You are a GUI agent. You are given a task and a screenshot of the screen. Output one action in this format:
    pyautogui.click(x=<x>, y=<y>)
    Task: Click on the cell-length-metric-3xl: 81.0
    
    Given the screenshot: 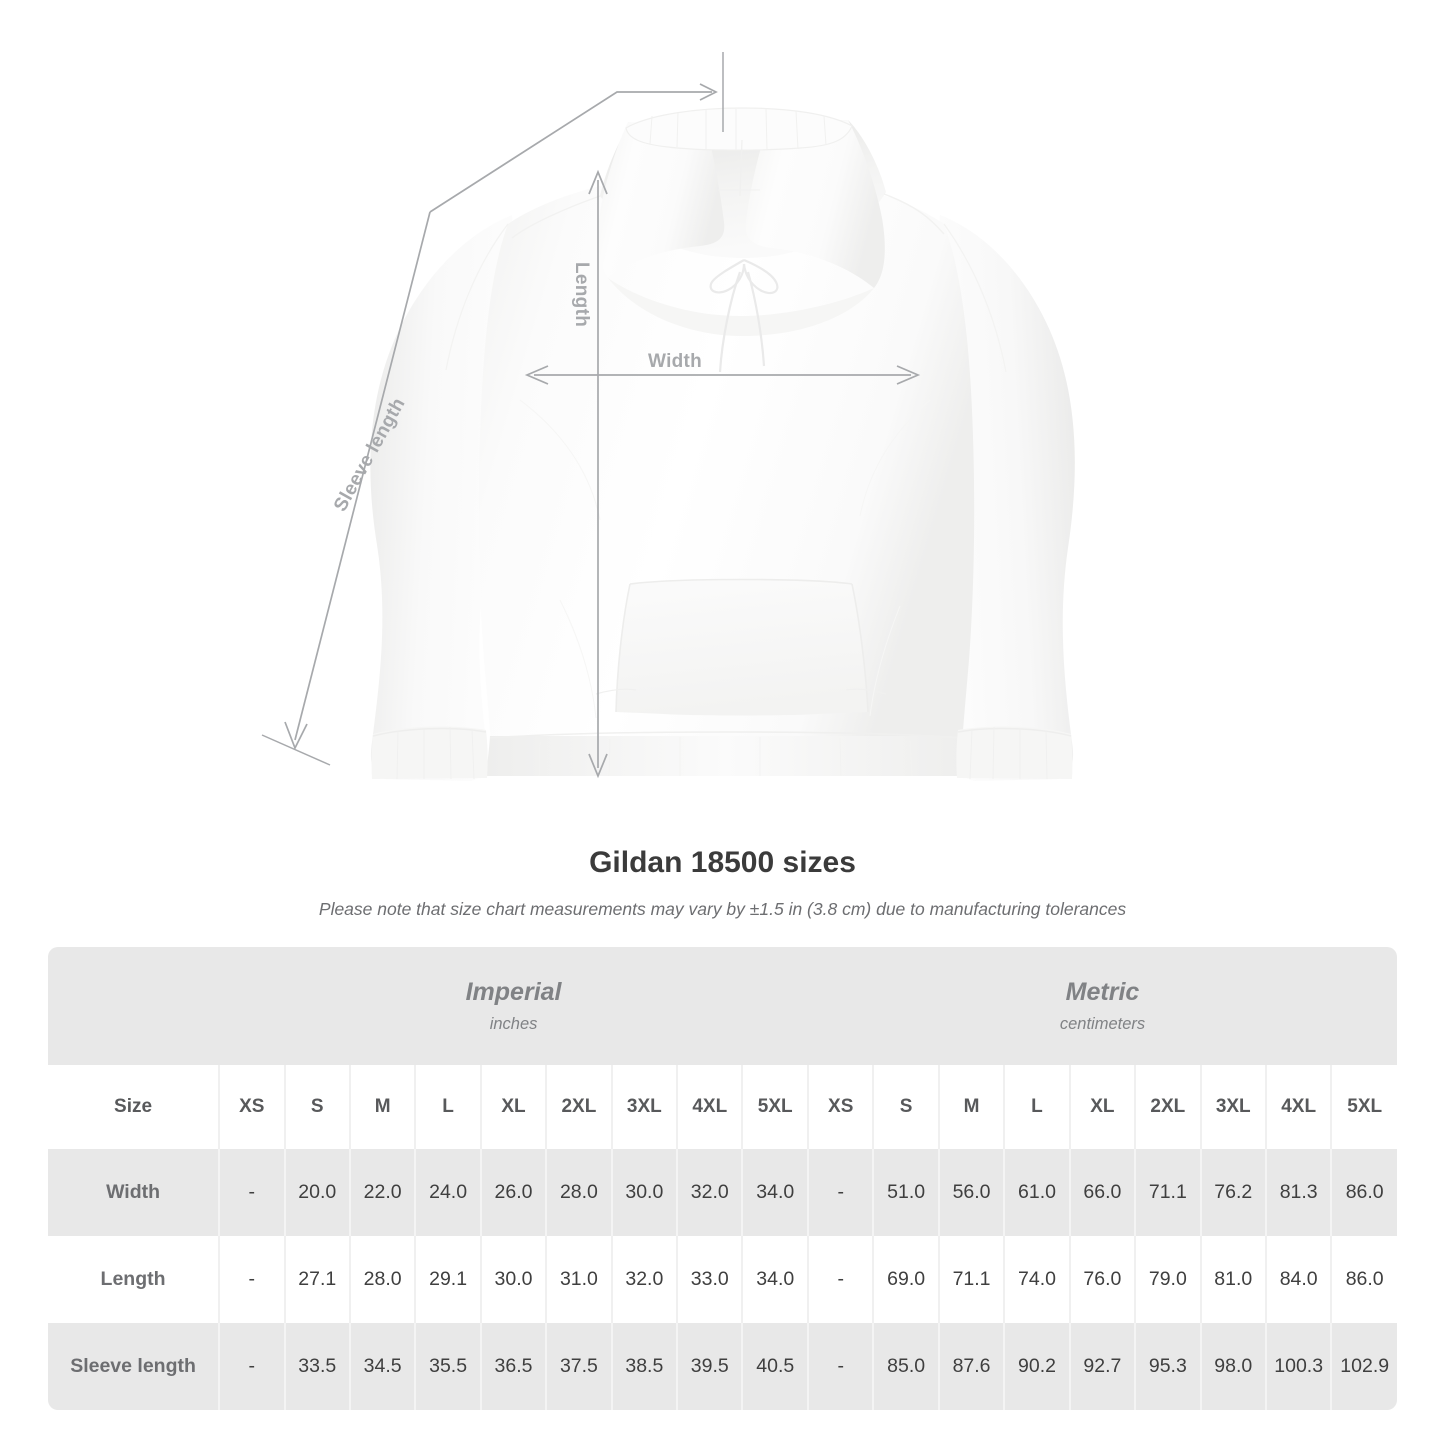 What is the action you would take?
    pyautogui.click(x=1232, y=1279)
    